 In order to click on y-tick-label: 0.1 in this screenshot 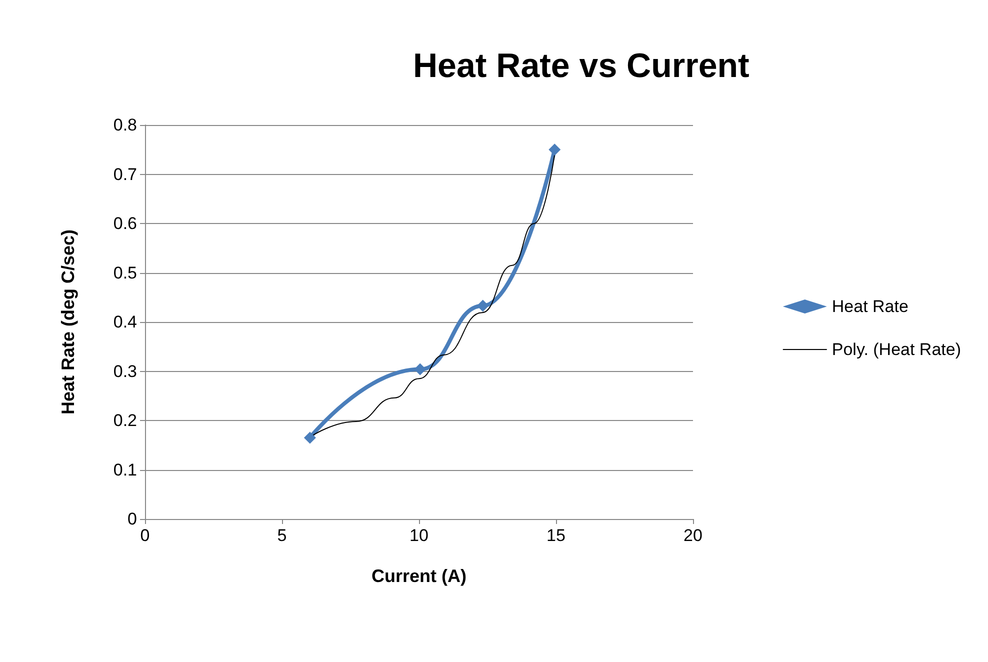, I will do `click(125, 470)`.